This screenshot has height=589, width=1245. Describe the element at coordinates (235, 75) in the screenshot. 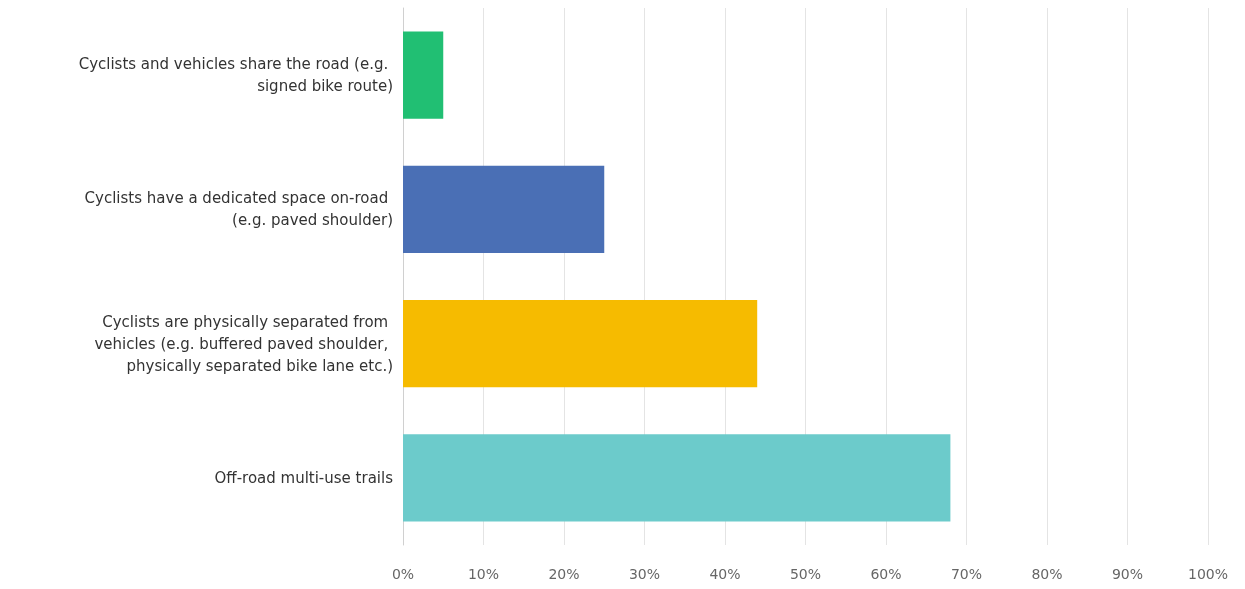

I see `y-tick-label: Cyclists and vehicles share the road (e.g. signed bike route)` at that location.